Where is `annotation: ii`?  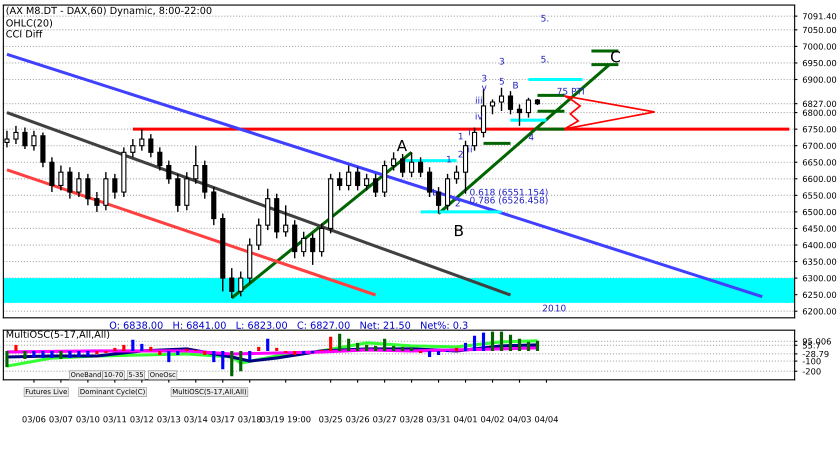
annotation: ii is located at coordinates (470, 149).